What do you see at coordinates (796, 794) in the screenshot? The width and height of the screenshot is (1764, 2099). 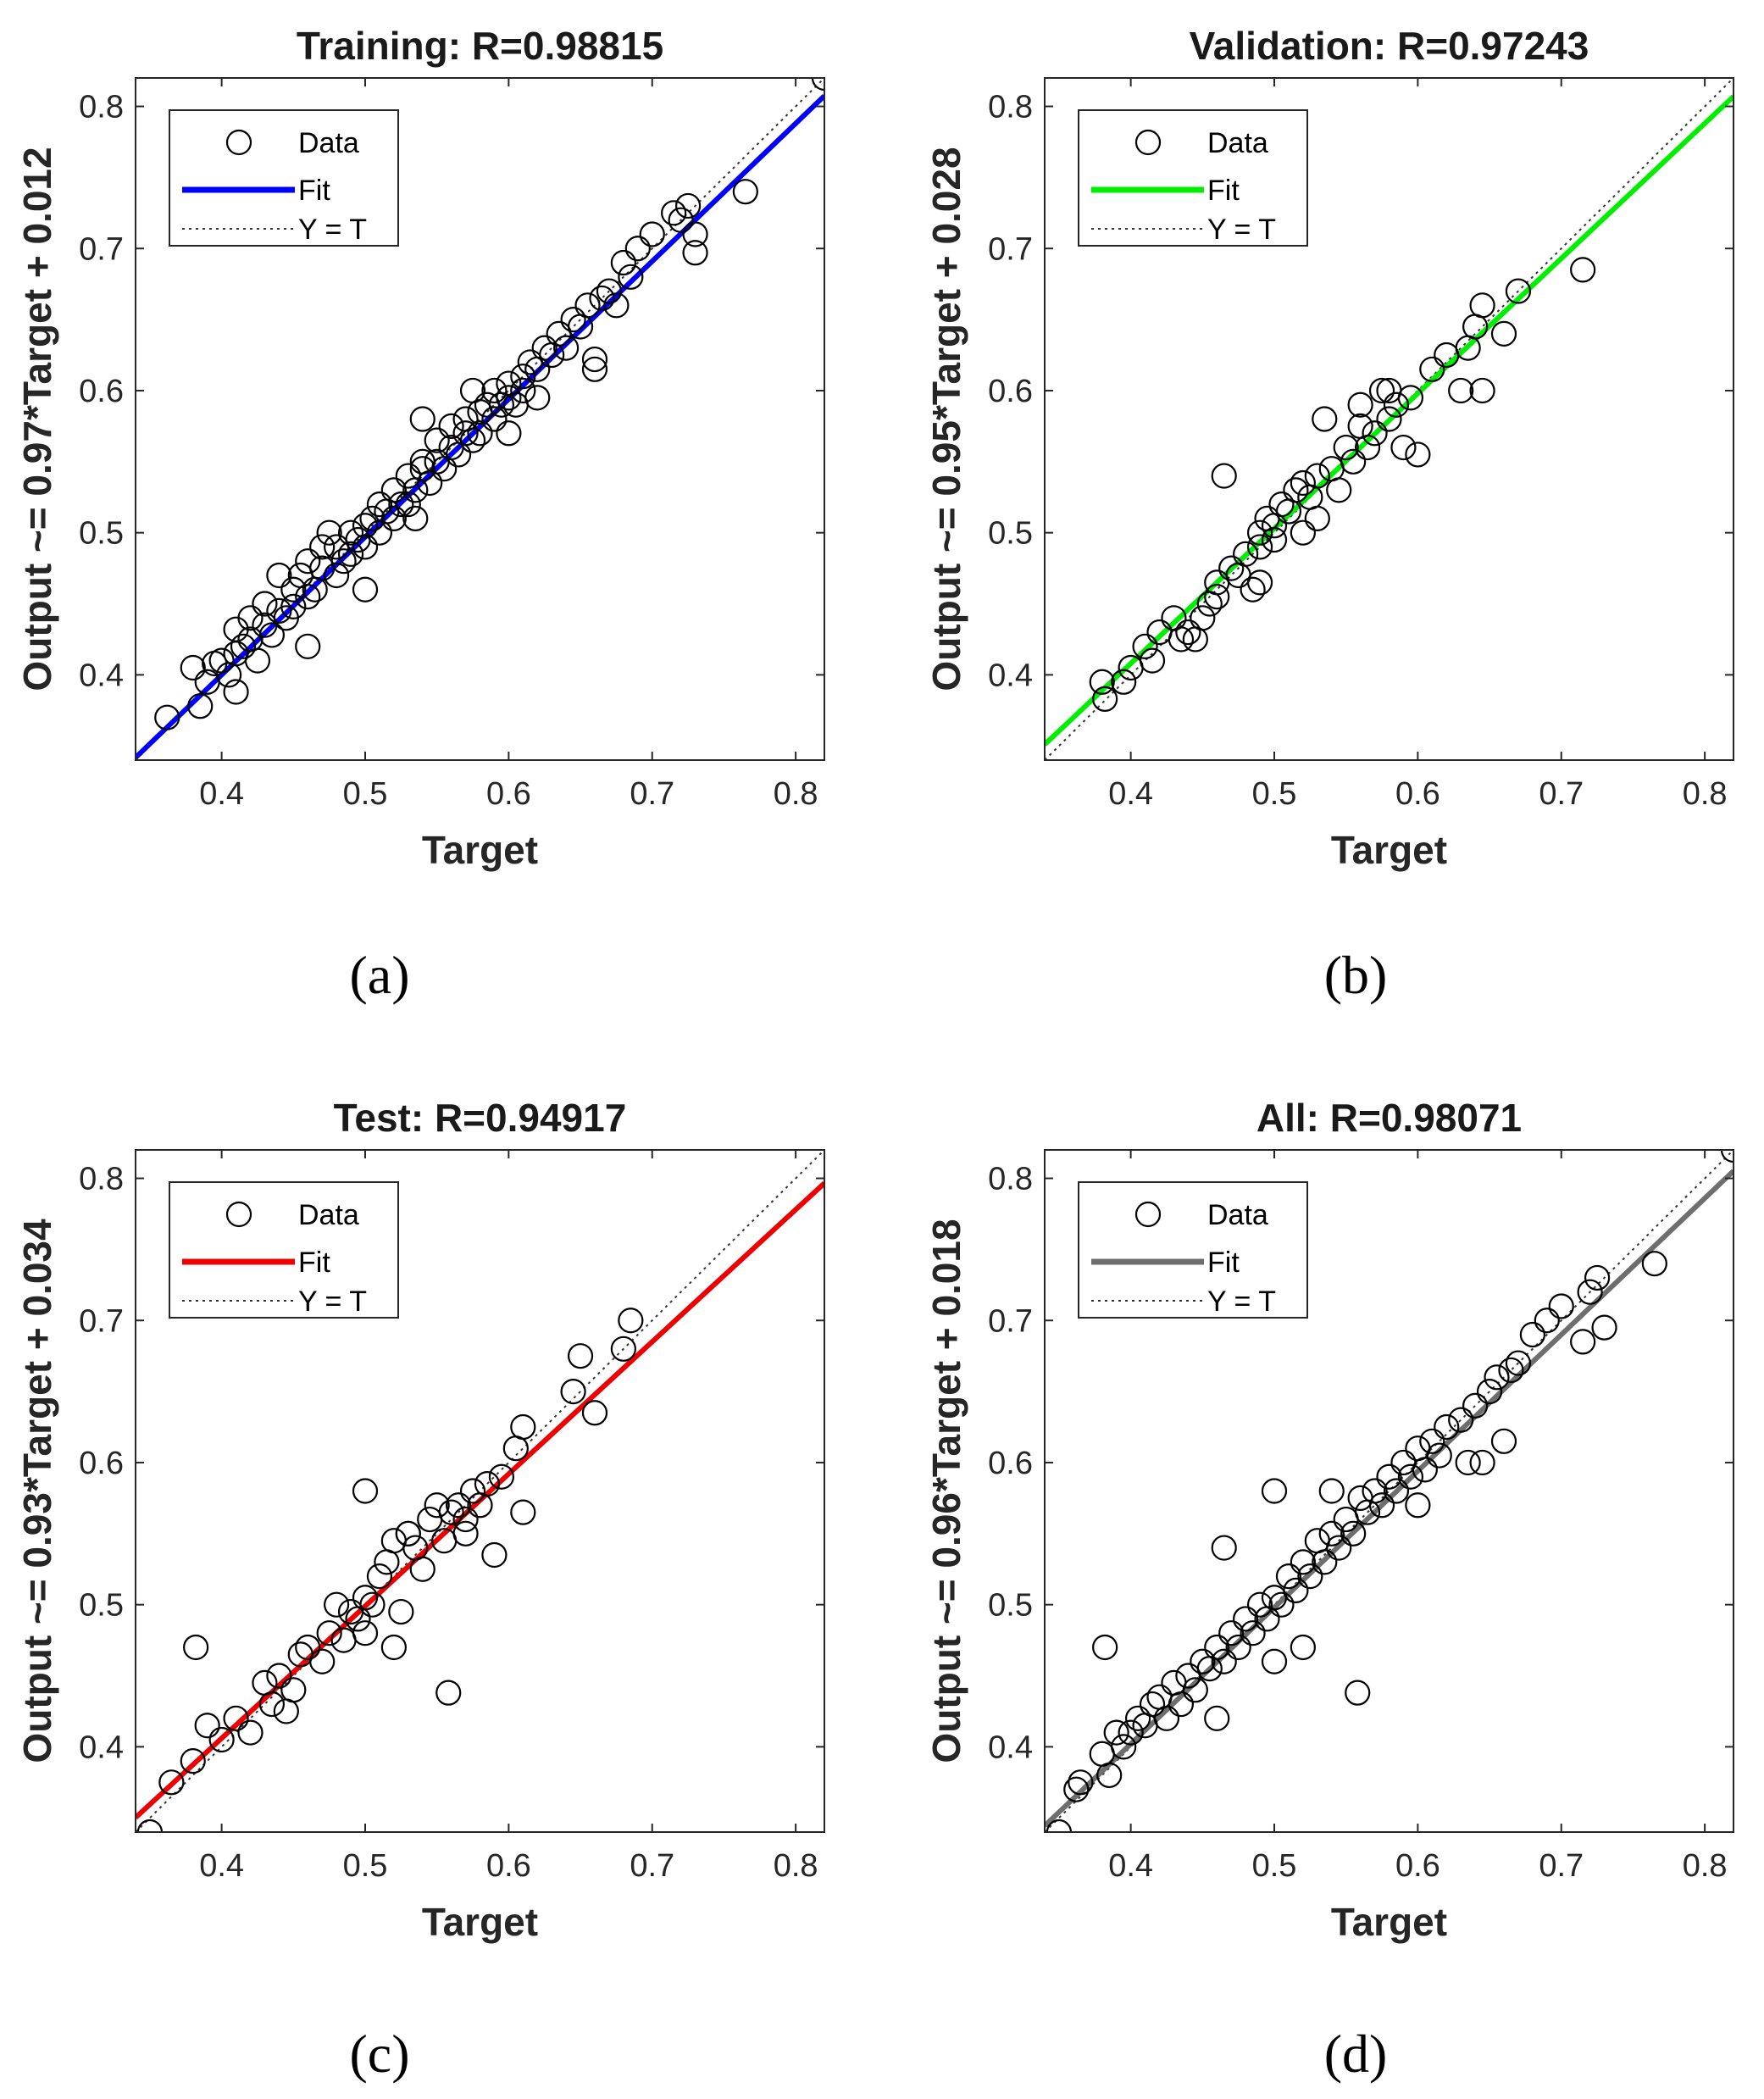 I see `x-tick-label: 0.8` at bounding box center [796, 794].